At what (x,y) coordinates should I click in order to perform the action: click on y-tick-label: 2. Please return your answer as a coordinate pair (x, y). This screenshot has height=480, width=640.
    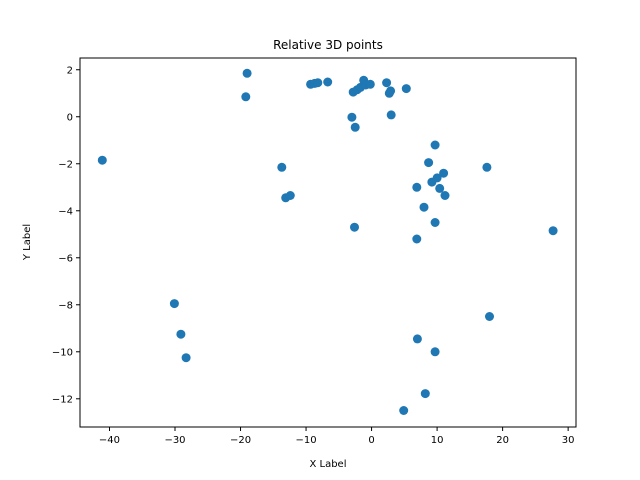
    Looking at the image, I should click on (70, 70).